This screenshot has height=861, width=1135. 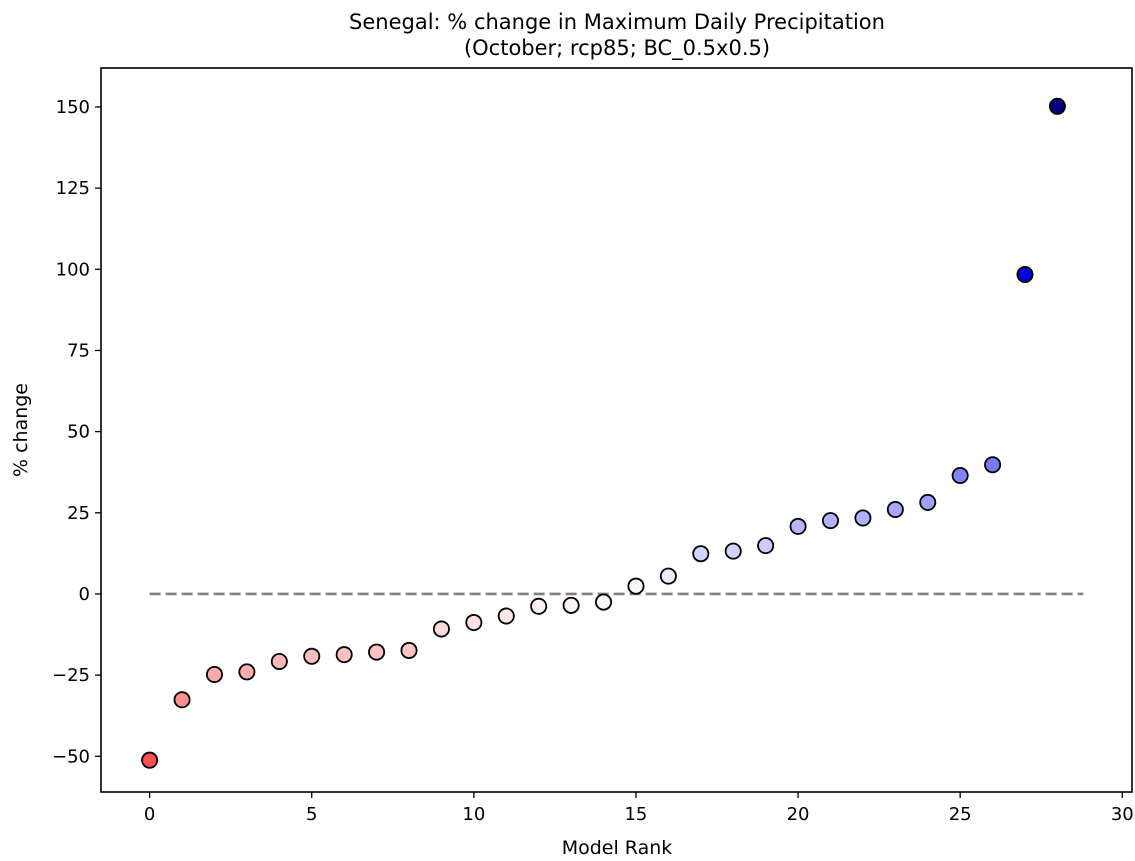 I want to click on x-tick-label: 0, so click(x=149, y=814).